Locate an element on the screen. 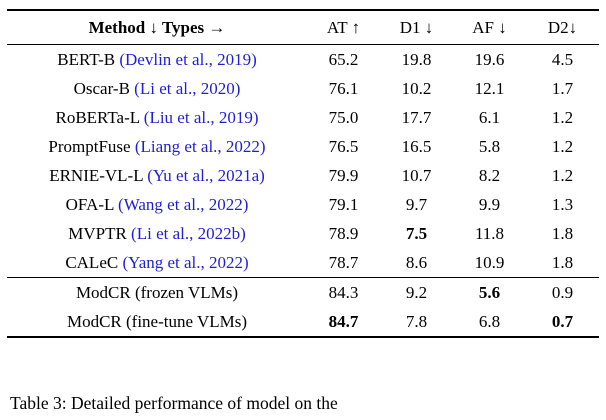 The image size is (606, 420). method-name: ERNIE-VL-L is located at coordinates (96, 175).